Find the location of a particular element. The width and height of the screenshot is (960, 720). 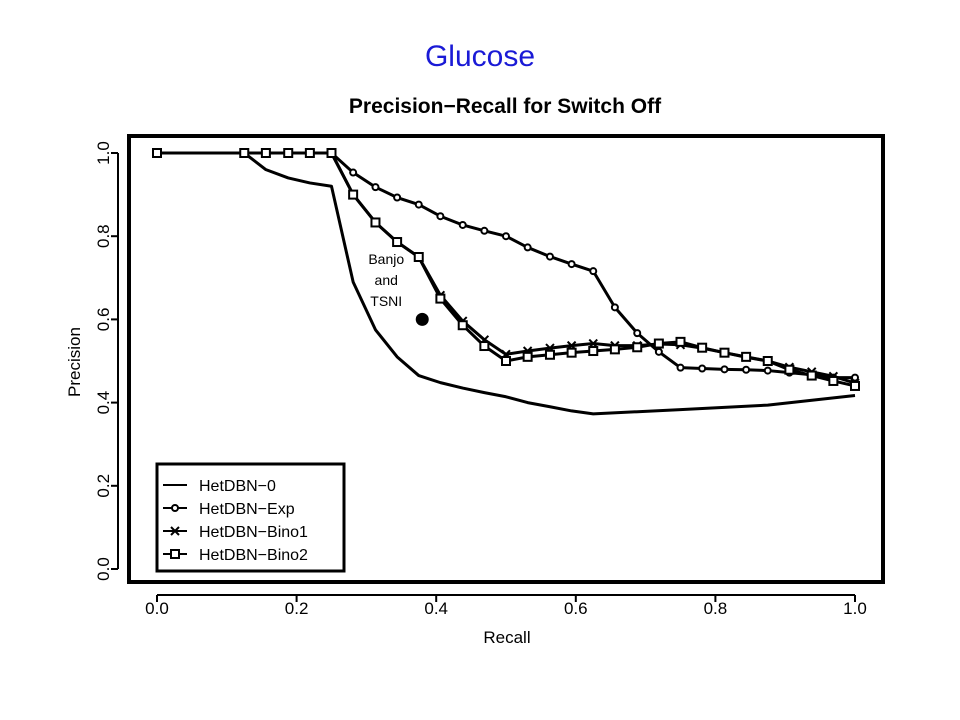

legend-item: HetDBN−Exp is located at coordinates (229, 509).